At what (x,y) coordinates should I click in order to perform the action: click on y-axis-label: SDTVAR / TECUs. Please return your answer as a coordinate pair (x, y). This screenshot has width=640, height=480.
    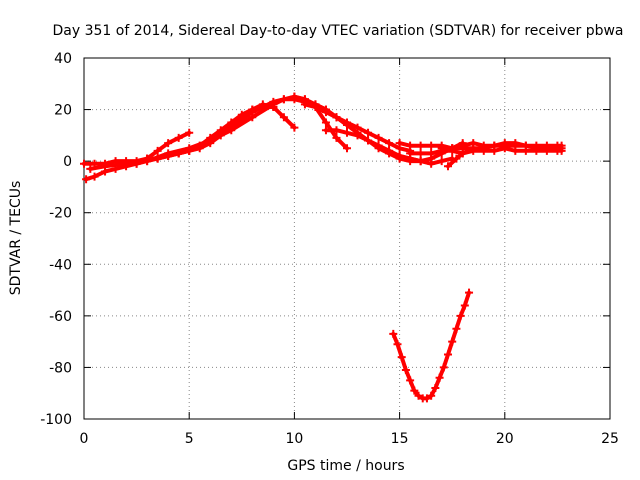
    Looking at the image, I should click on (16, 238).